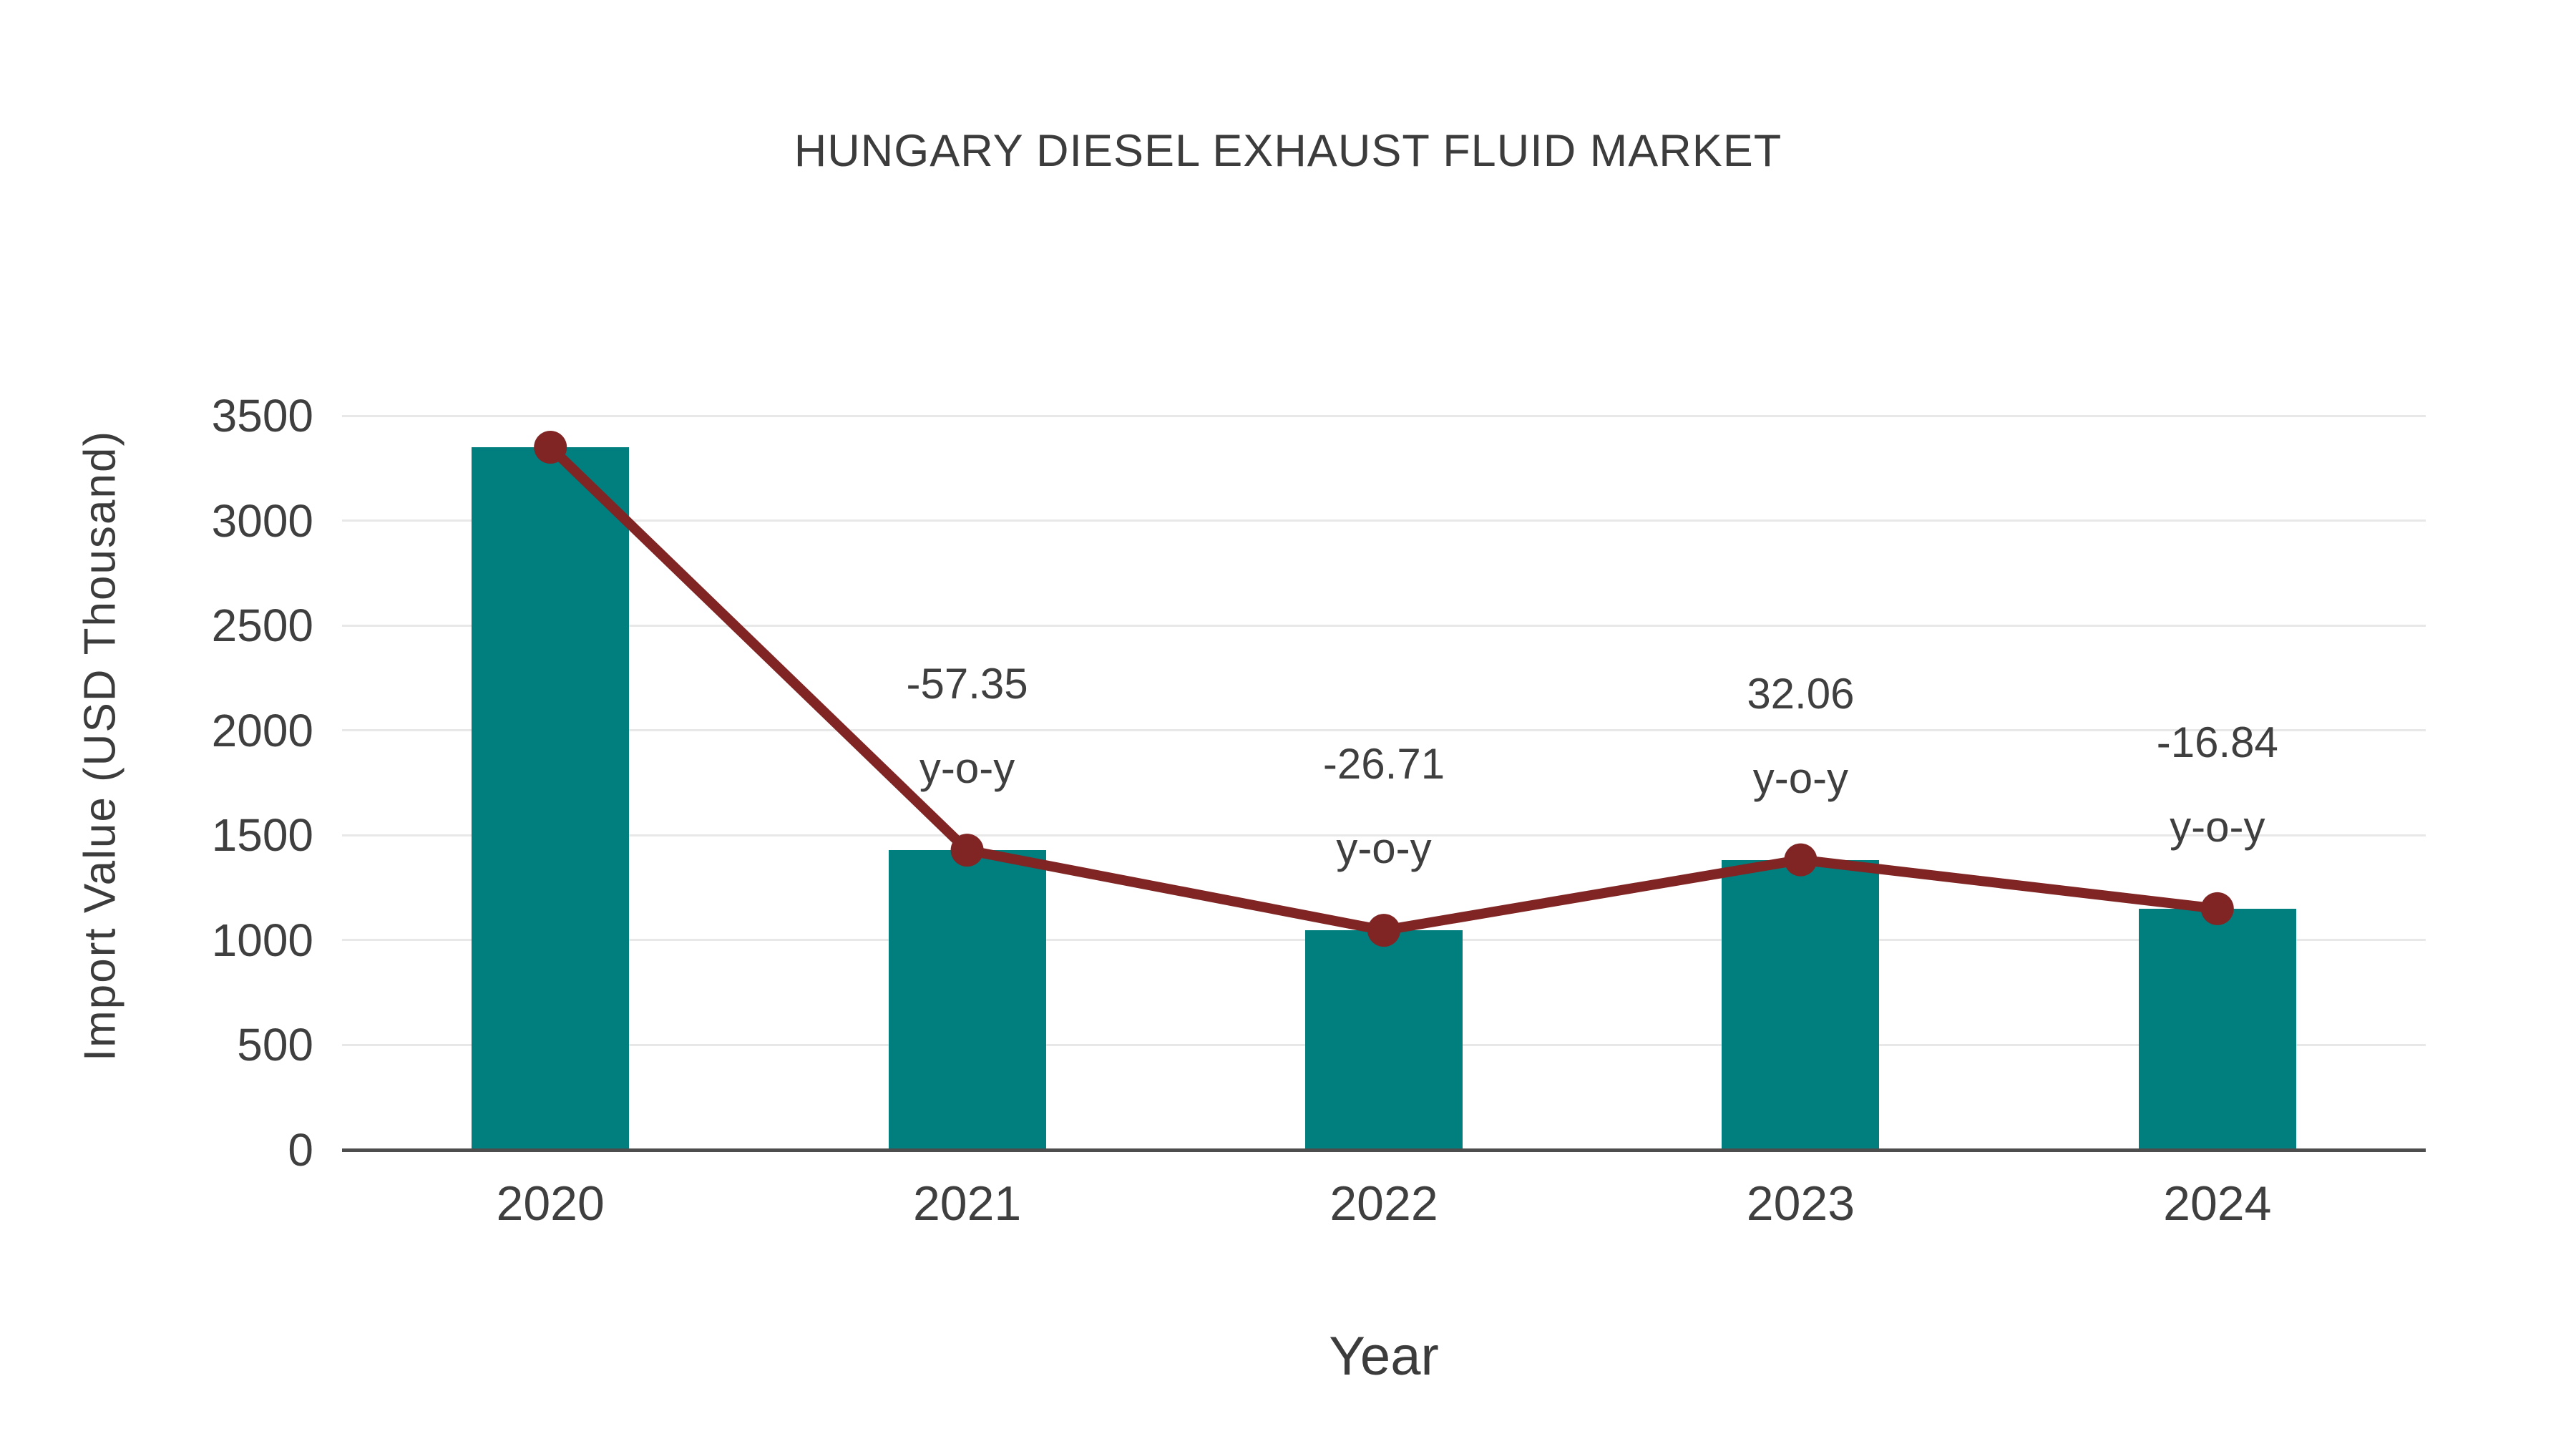  I want to click on data-point-2022, so click(1383, 930).